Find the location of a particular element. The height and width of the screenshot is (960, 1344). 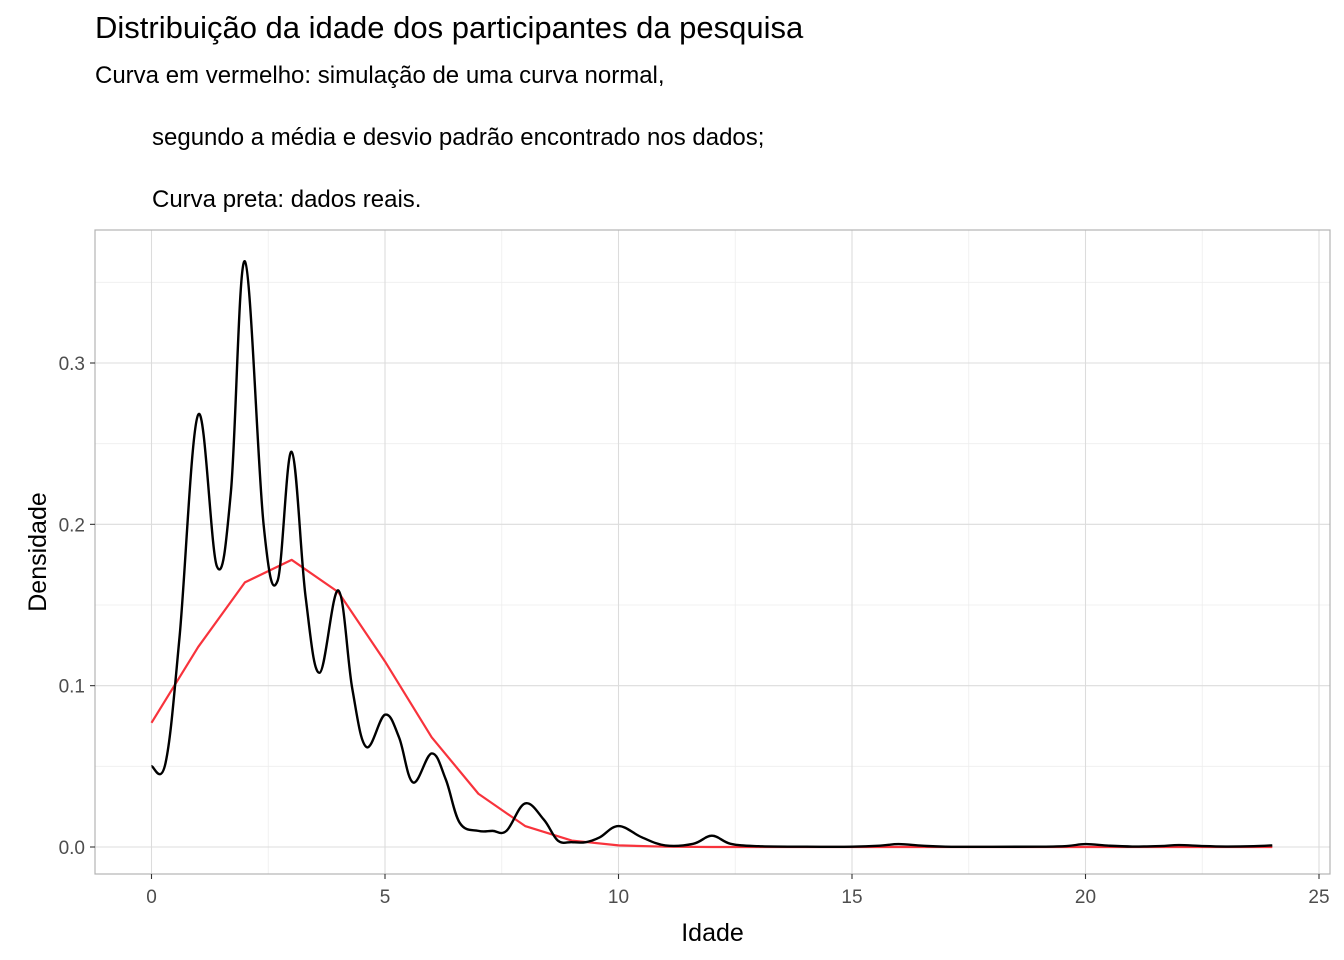

x-tick-label: 20 is located at coordinates (1085, 897).